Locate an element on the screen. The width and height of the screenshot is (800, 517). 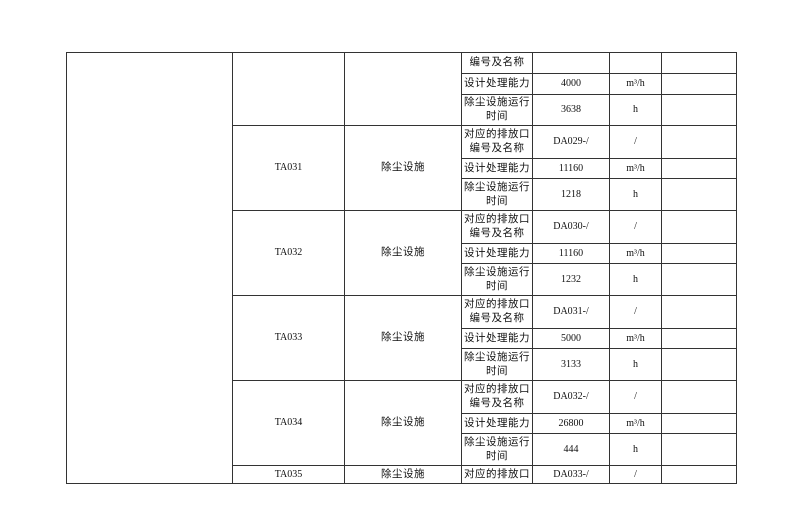
table-row: 除尘设施运行时间 1232 h is located at coordinates (402, 279).